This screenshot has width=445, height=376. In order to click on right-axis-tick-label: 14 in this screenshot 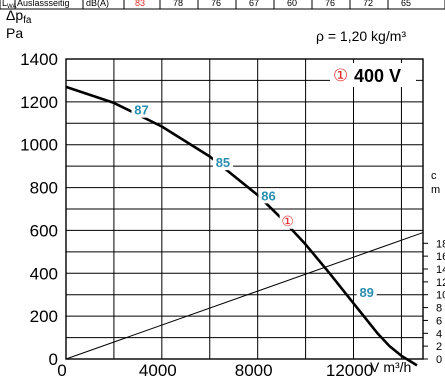, I will do `click(440, 270)`.